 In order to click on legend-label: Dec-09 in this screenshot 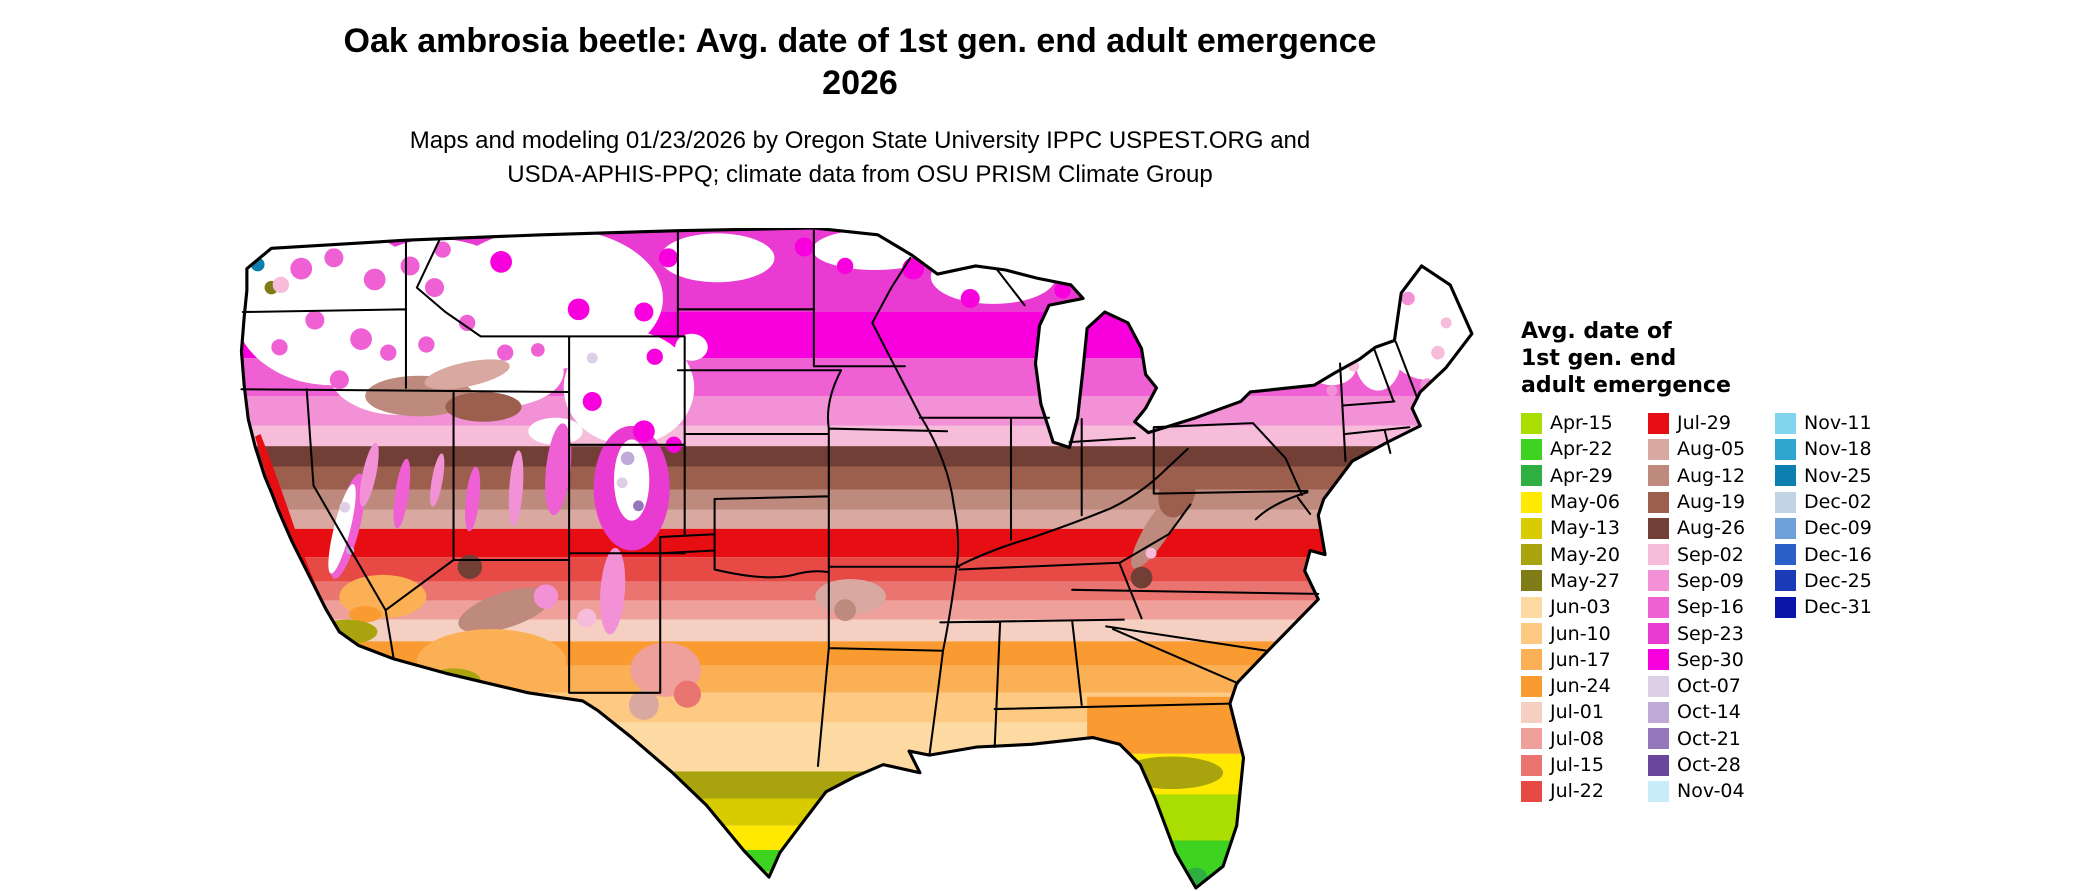, I will do `click(1838, 528)`.